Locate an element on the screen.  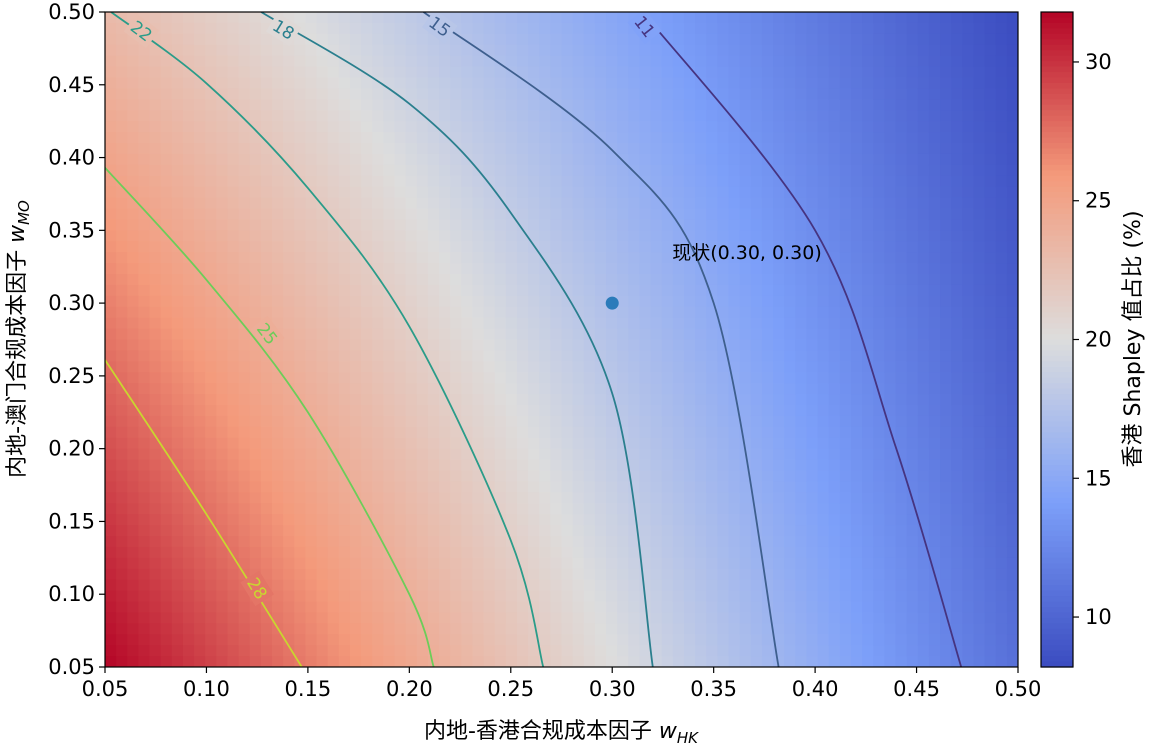
y-tick-label: 0.40 is located at coordinates (71, 158).